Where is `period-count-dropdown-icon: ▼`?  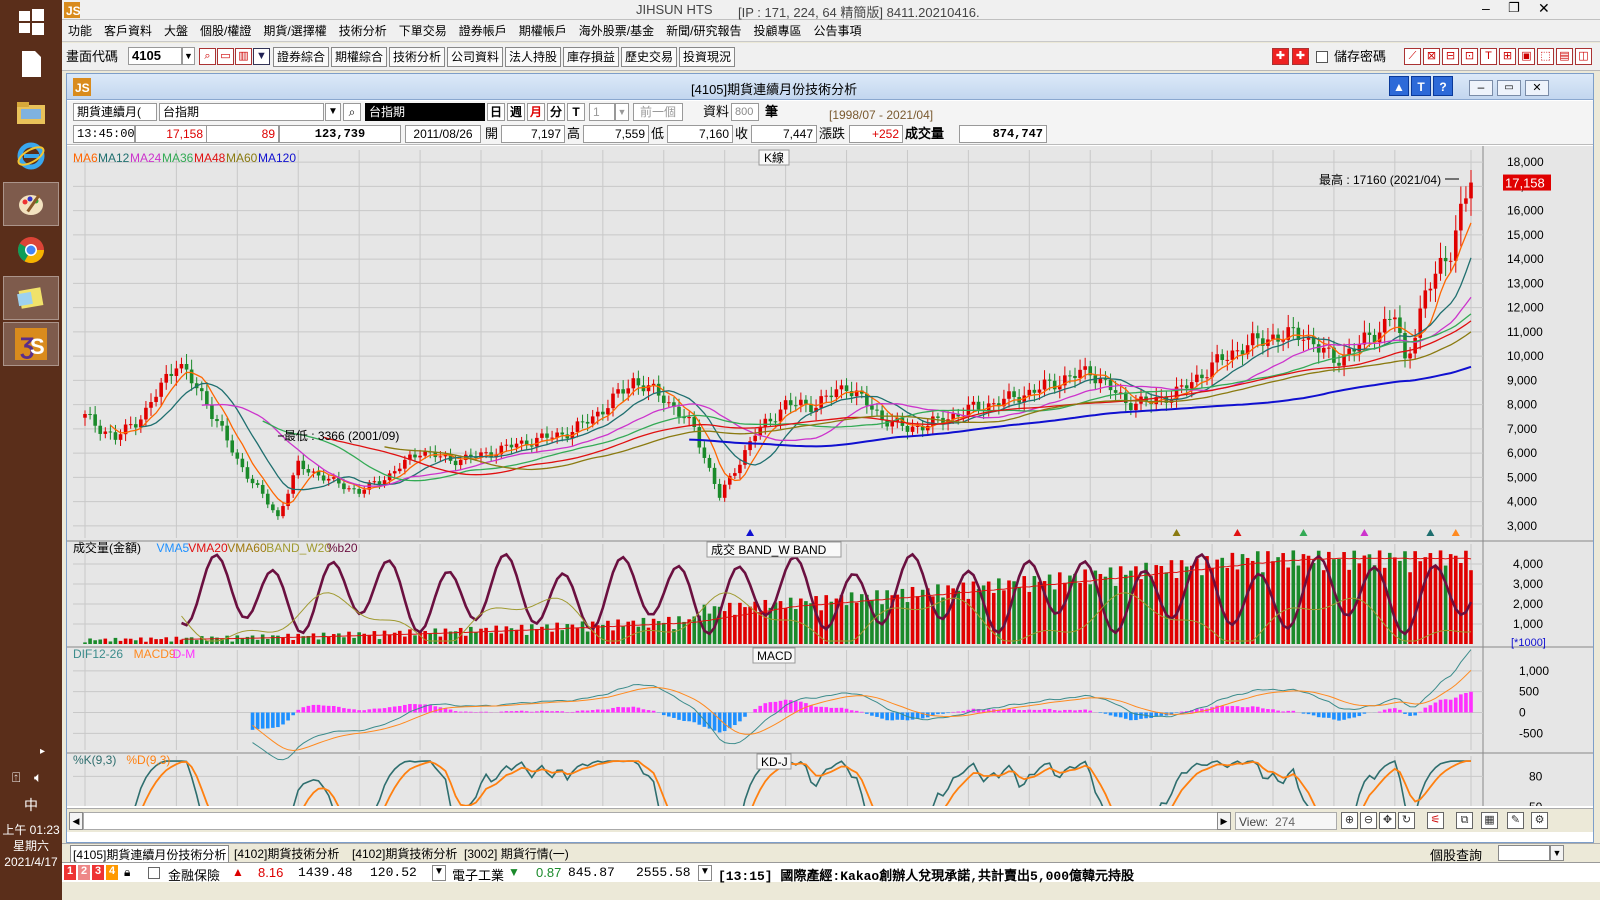
period-count-dropdown-icon: ▼ is located at coordinates (622, 112).